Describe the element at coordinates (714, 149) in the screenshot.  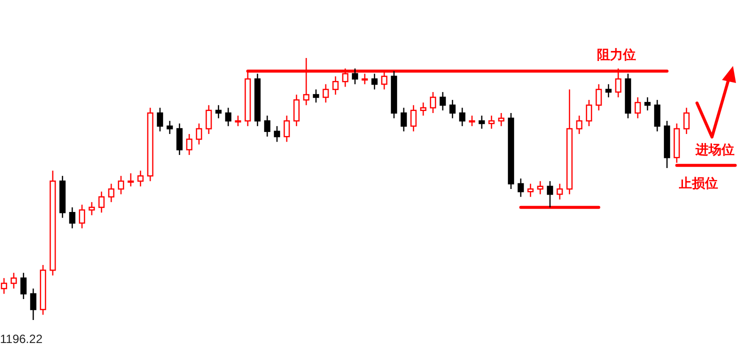
I see `annotation: 进场位` at that location.